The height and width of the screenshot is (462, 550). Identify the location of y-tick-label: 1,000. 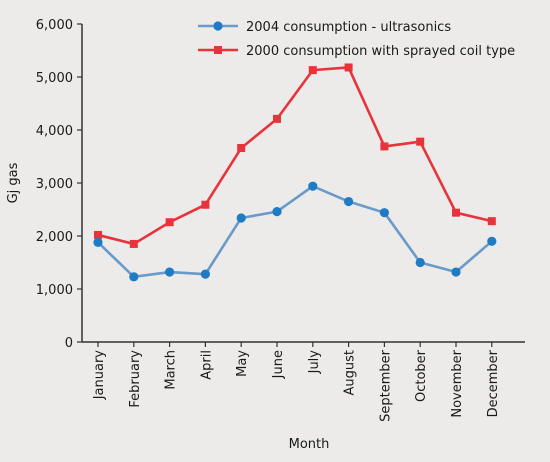
(54, 290).